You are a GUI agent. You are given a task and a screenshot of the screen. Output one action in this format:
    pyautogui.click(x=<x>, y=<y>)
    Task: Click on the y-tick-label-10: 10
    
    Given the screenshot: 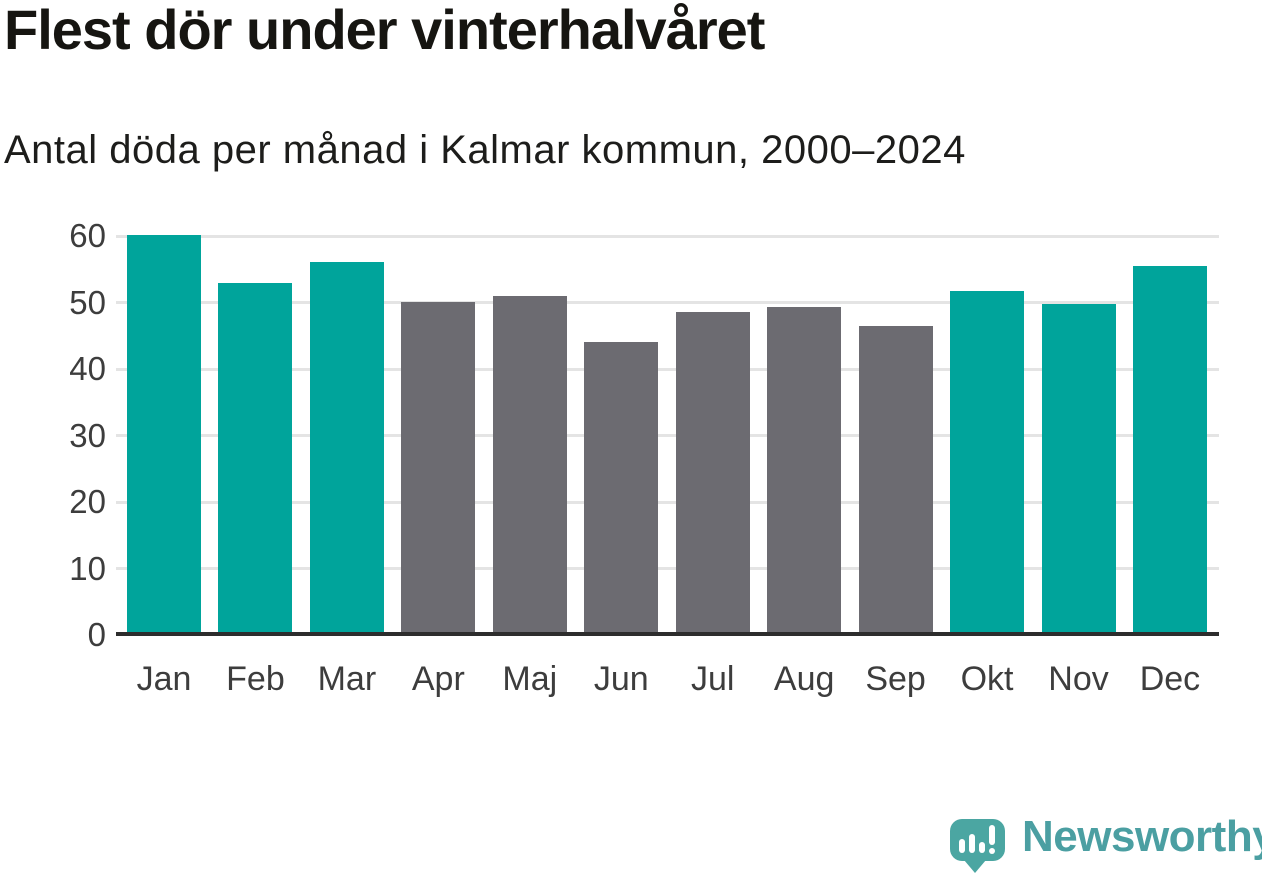 What is the action you would take?
    pyautogui.click(x=87, y=568)
    